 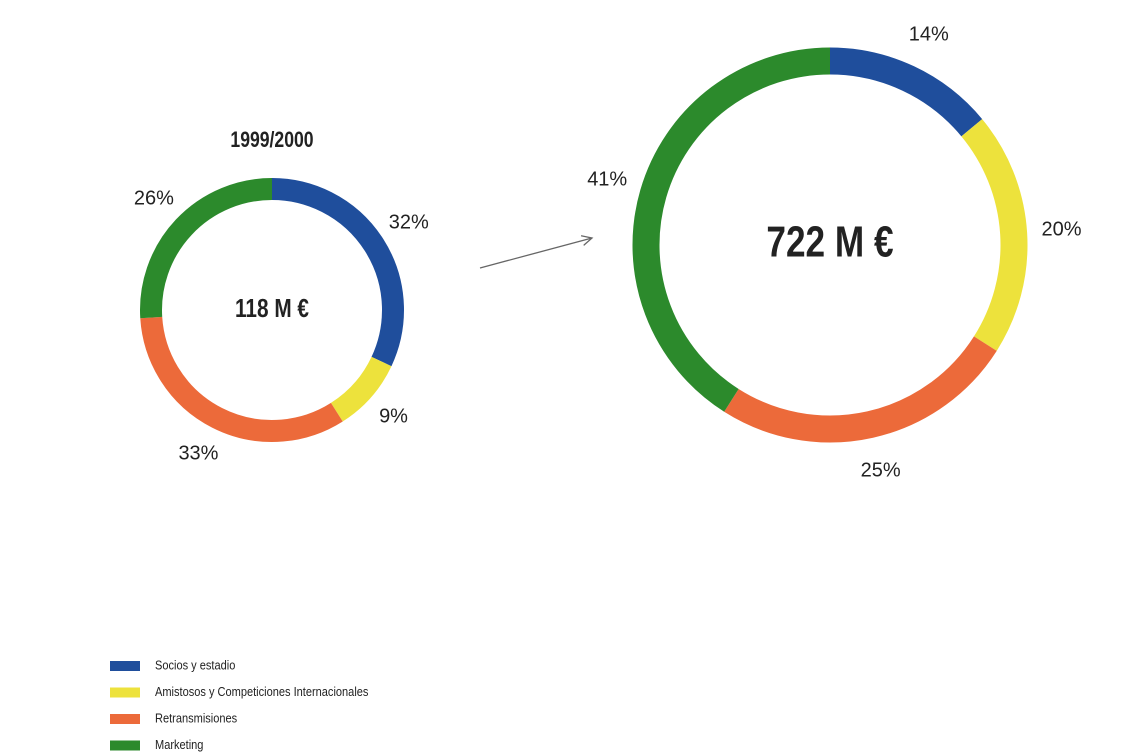 I want to click on chart-title: 1999/2000, so click(x=271, y=140).